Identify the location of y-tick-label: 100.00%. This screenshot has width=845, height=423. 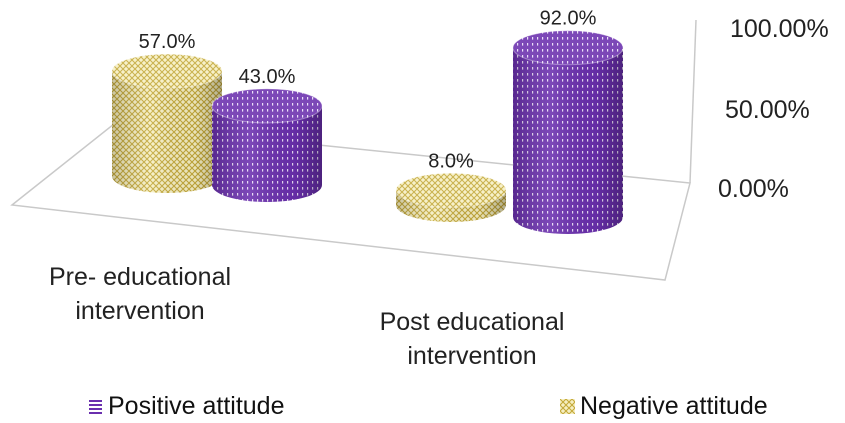
(779, 29).